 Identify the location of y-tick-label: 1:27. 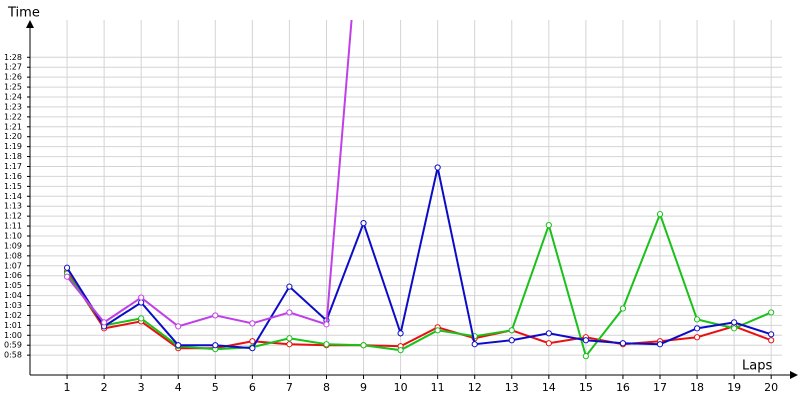
(13, 67).